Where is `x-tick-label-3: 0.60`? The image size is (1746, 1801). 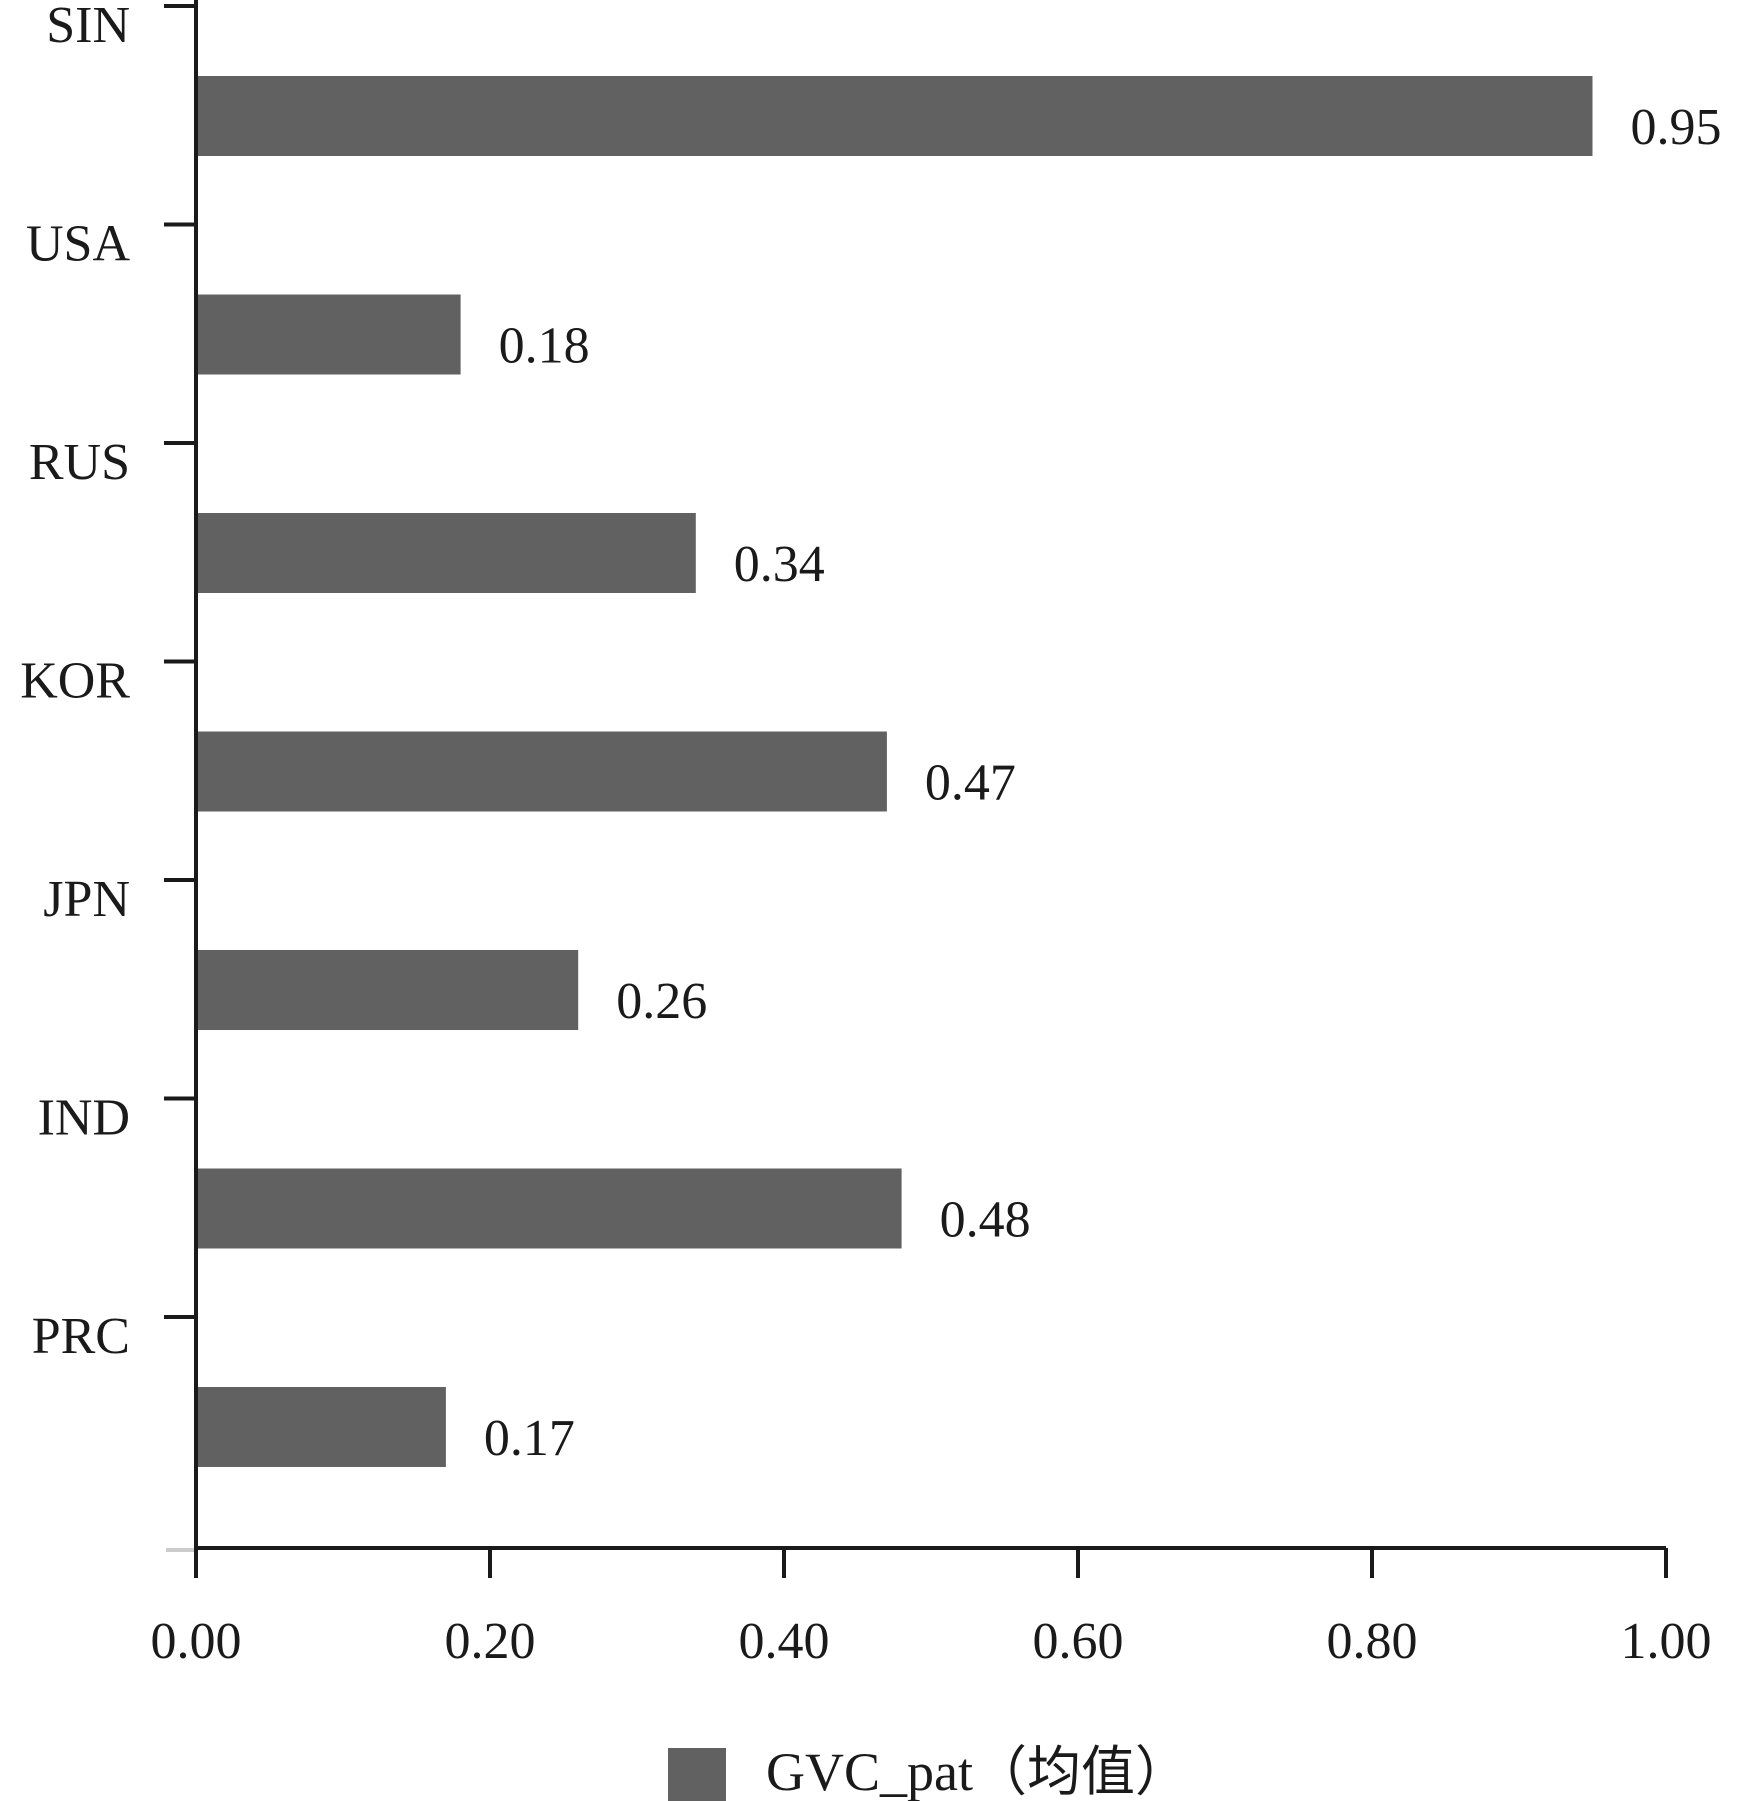 x-tick-label-3: 0.60 is located at coordinates (1078, 1641).